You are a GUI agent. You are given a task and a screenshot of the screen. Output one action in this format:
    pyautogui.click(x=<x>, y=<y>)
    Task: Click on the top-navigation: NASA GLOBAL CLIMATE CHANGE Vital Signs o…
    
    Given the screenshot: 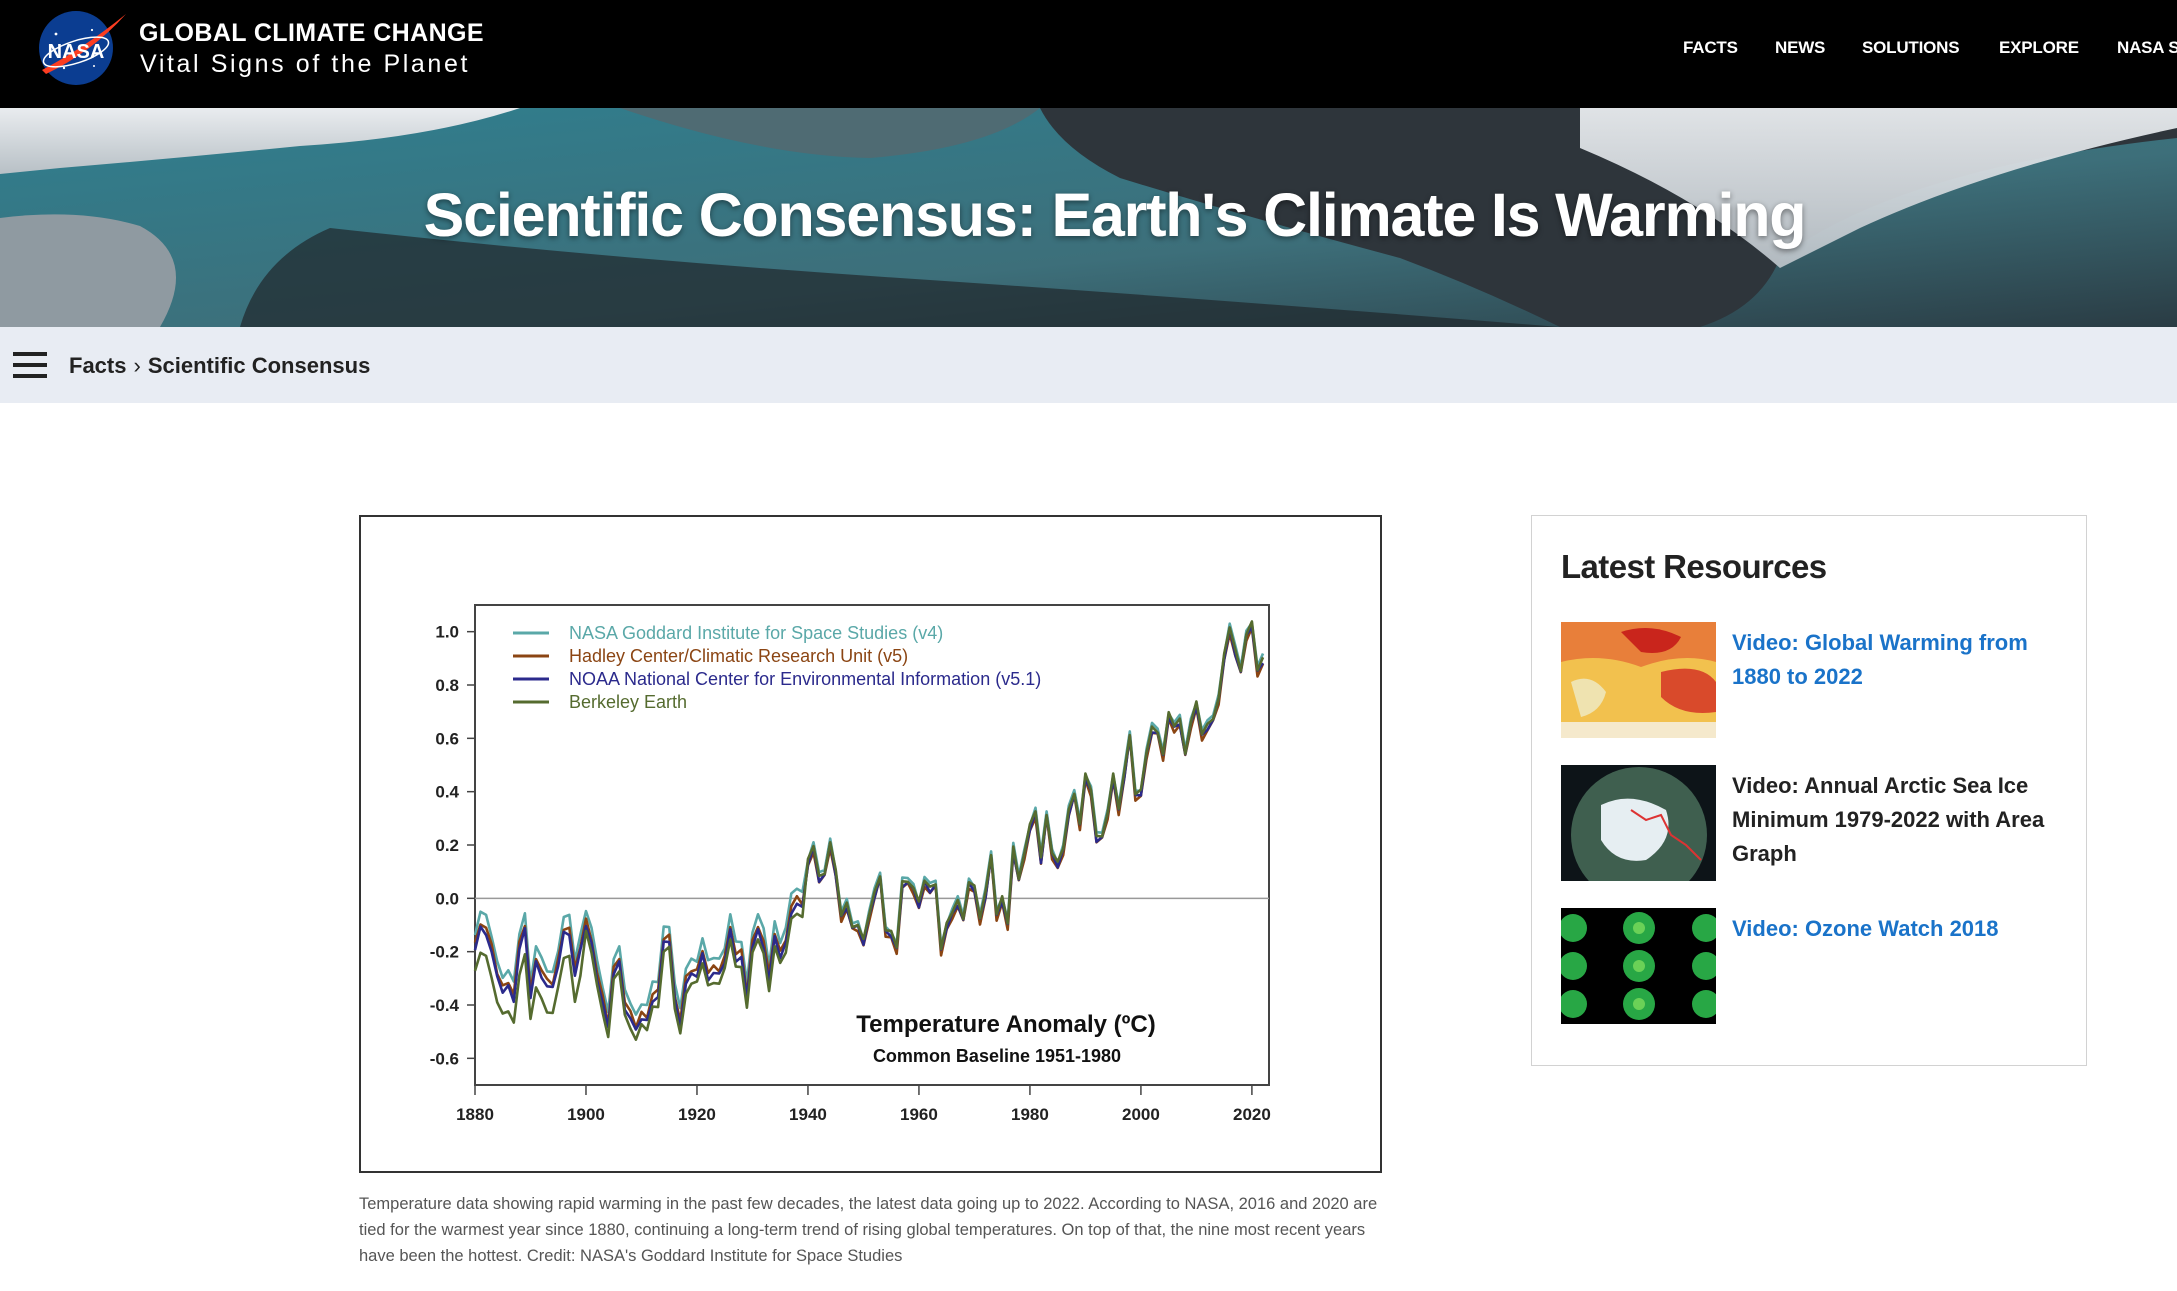 What is the action you would take?
    pyautogui.click(x=1088, y=54)
    